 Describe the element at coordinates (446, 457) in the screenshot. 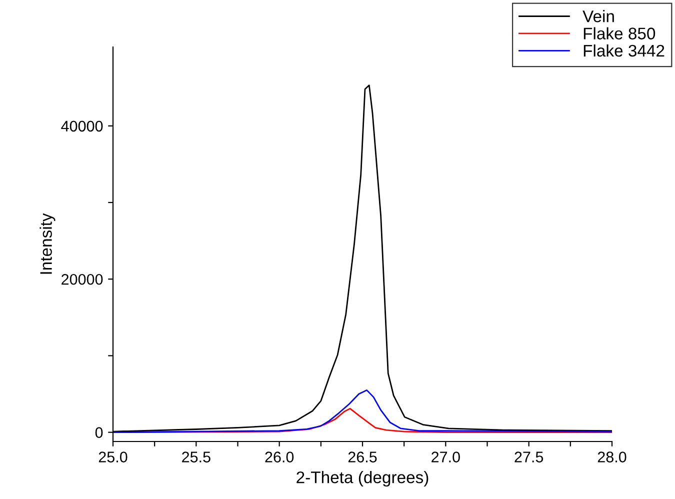

I see `x-tick-label: 27.0` at that location.